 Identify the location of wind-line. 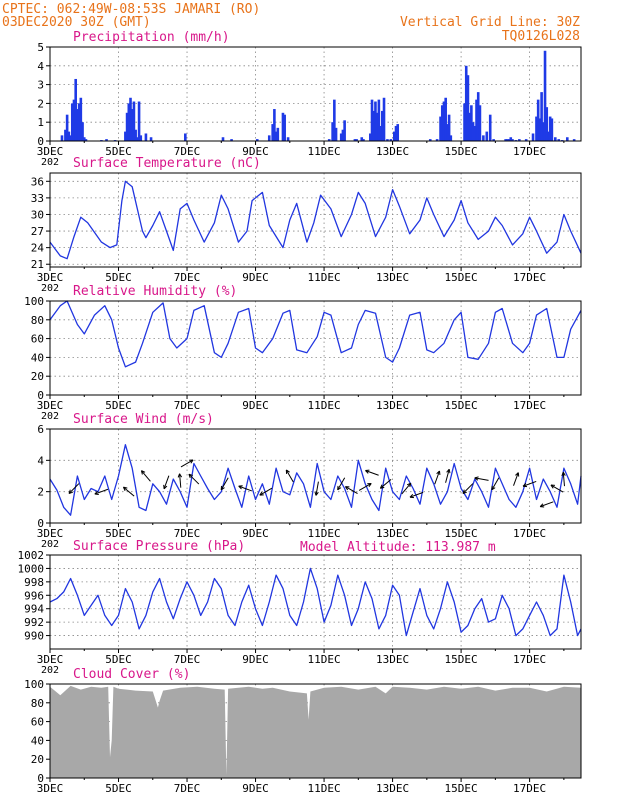
(315, 480).